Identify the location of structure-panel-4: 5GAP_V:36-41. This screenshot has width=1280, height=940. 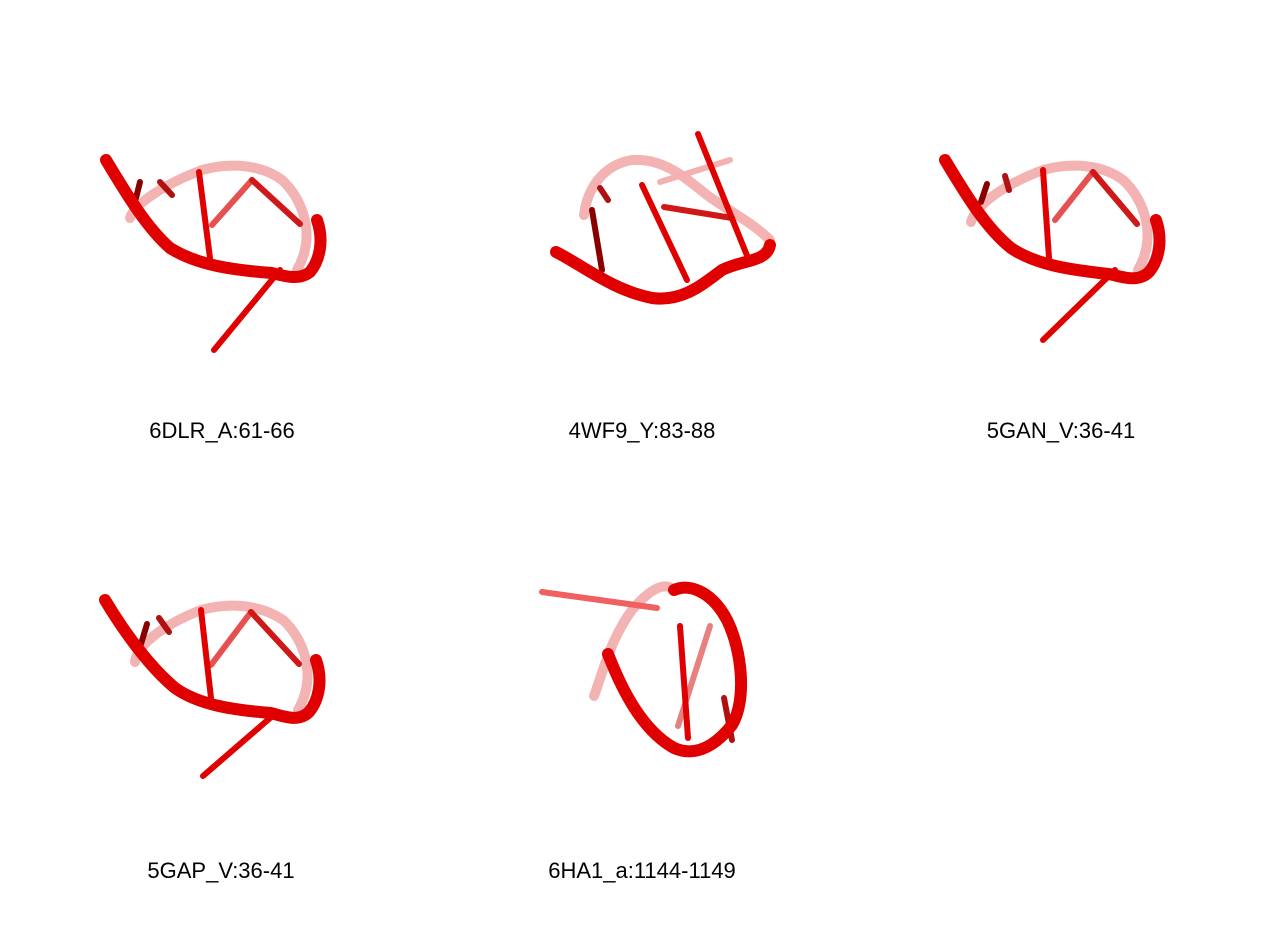
(221, 716).